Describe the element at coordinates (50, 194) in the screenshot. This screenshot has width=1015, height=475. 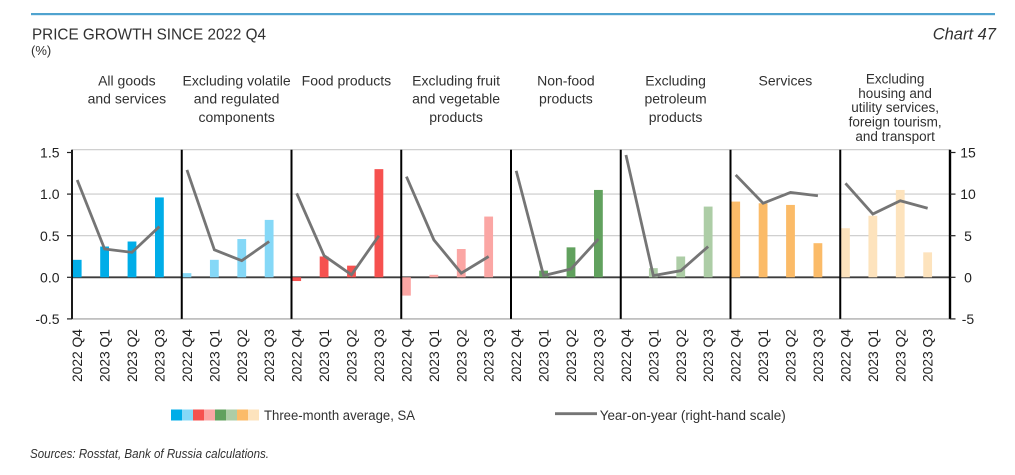
I see `svg-text: 1.0` at that location.